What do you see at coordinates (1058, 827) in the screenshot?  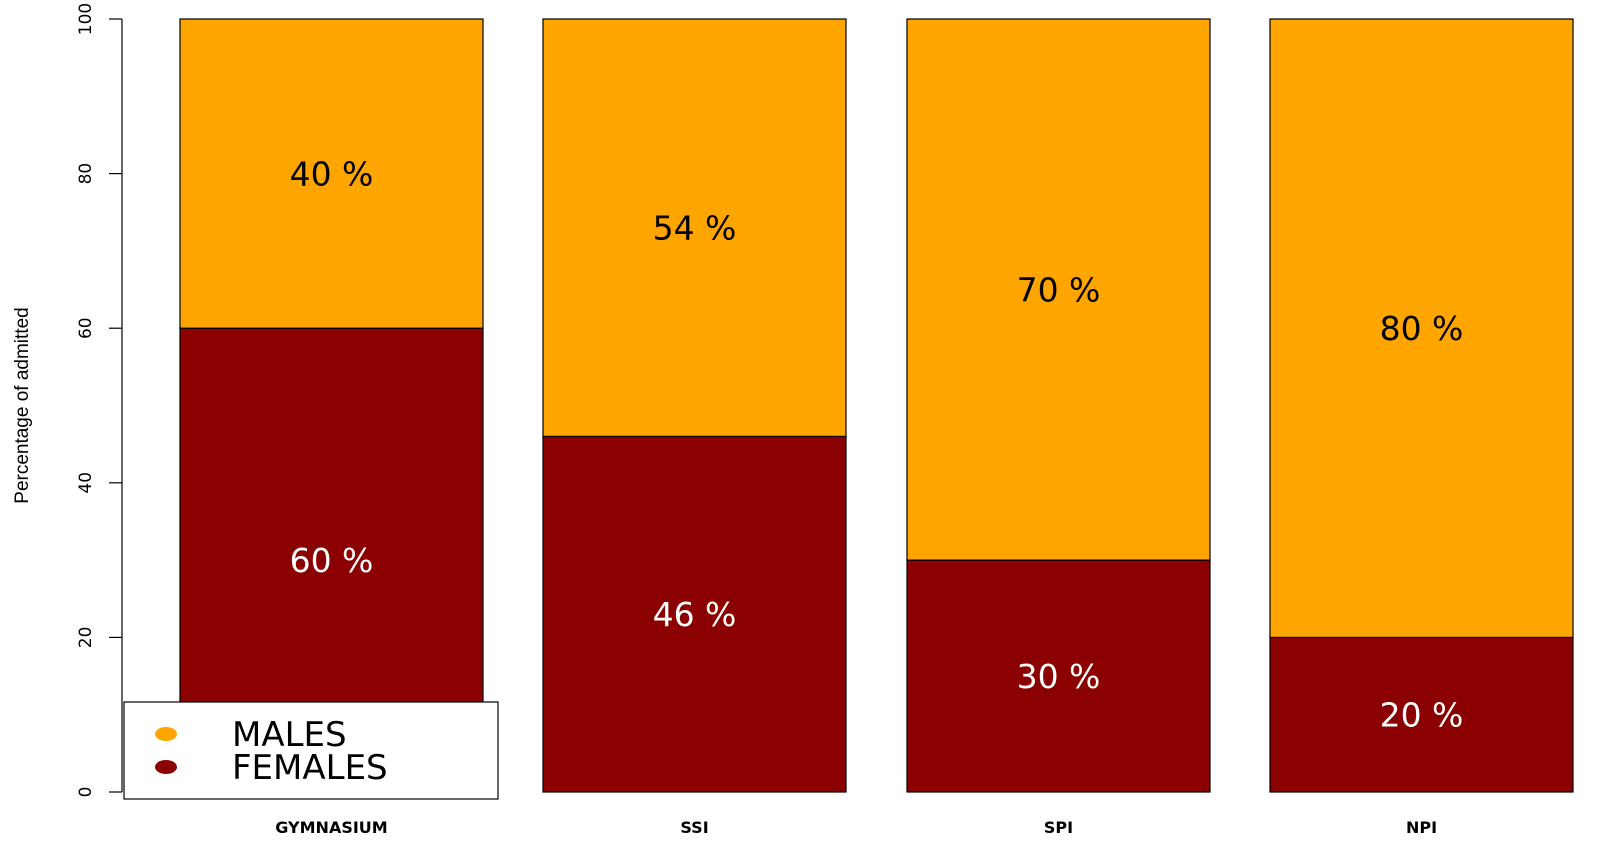 I see `x-category-label: SPI` at bounding box center [1058, 827].